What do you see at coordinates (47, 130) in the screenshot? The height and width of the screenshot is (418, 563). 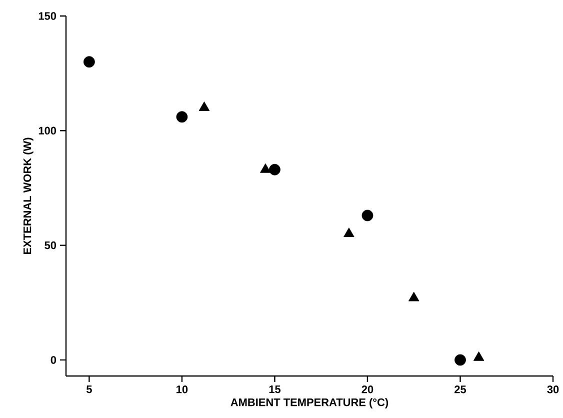 I see `y-tick-label: 100` at bounding box center [47, 130].